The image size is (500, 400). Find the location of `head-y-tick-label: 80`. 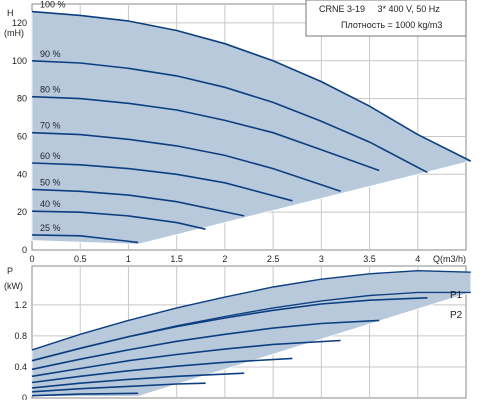

head-y-tick-label: 80 is located at coordinates (22, 99).